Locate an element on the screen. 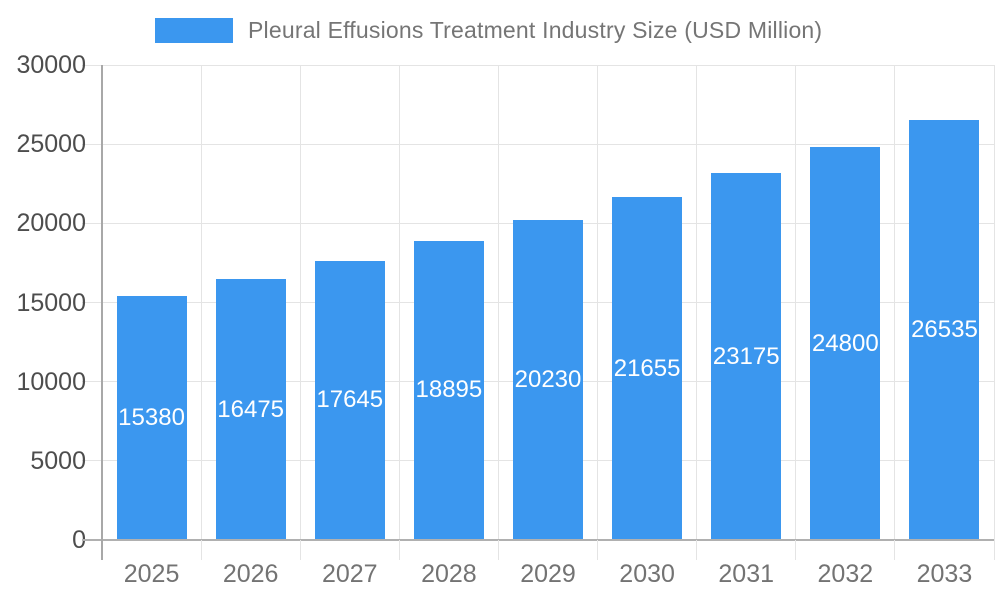 This screenshot has width=1000, height=600. x-tick-label: 2032 is located at coordinates (845, 574).